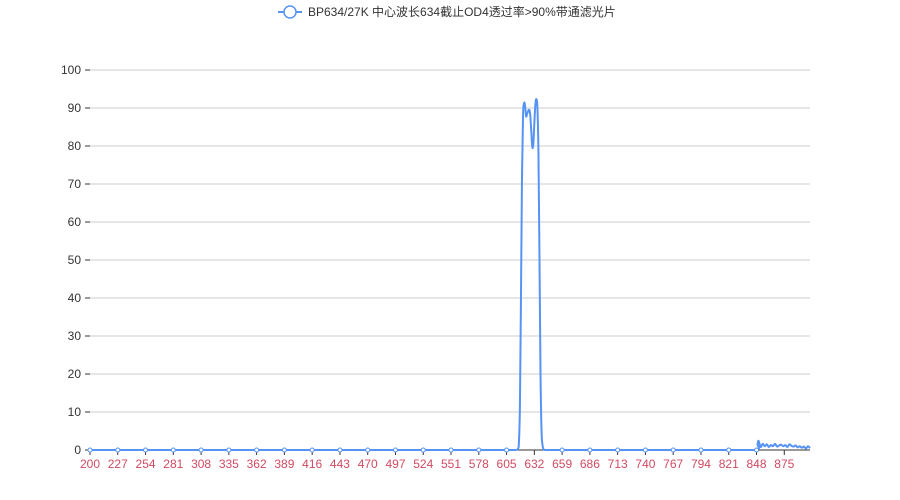  What do you see at coordinates (562, 464) in the screenshot?
I see `x-tick-label: 659` at bounding box center [562, 464].